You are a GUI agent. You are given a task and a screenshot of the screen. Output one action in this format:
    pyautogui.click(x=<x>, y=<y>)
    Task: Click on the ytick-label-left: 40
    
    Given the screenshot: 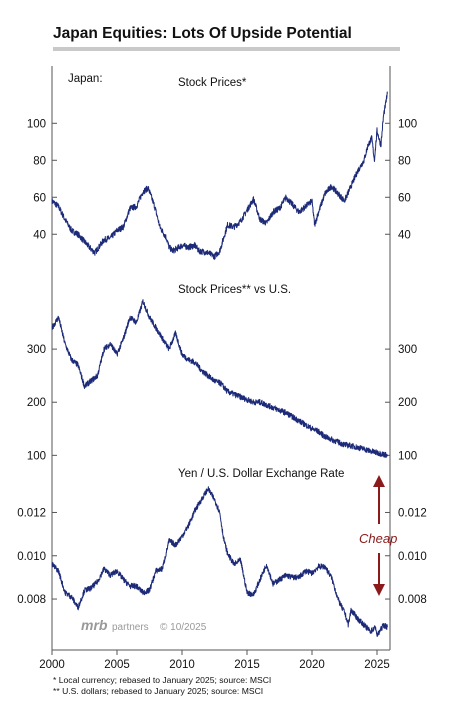 What is the action you would take?
    pyautogui.click(x=39, y=235)
    